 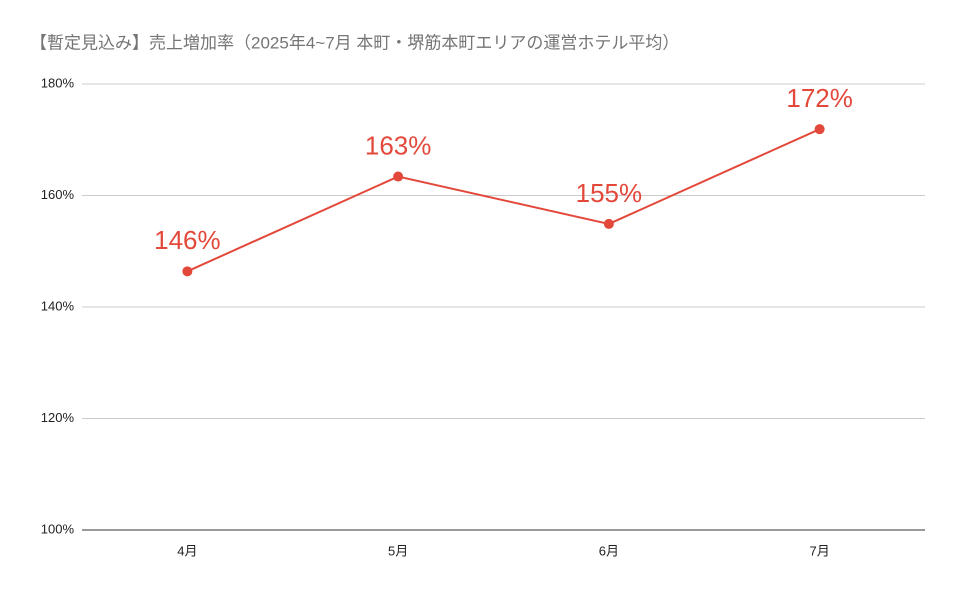 I want to click on y-tick-label: 180%, so click(x=58, y=82).